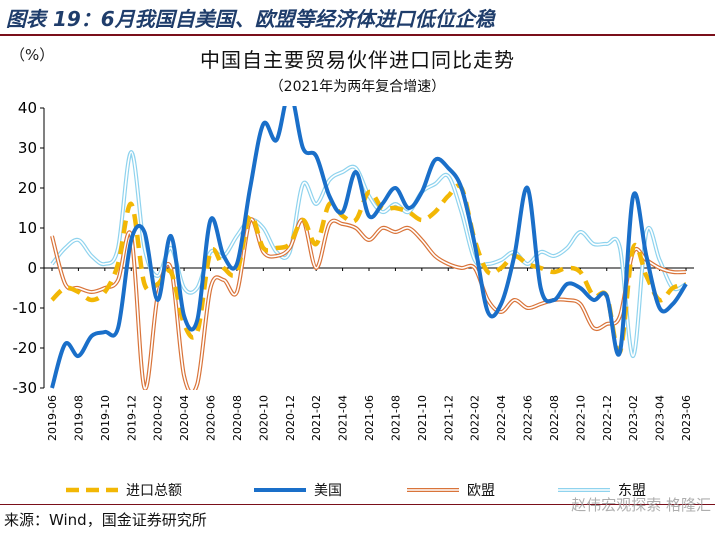 The width and height of the screenshot is (715, 535). What do you see at coordinates (131, 418) in the screenshot?
I see `x-tick-label: 2019-12` at bounding box center [131, 418].